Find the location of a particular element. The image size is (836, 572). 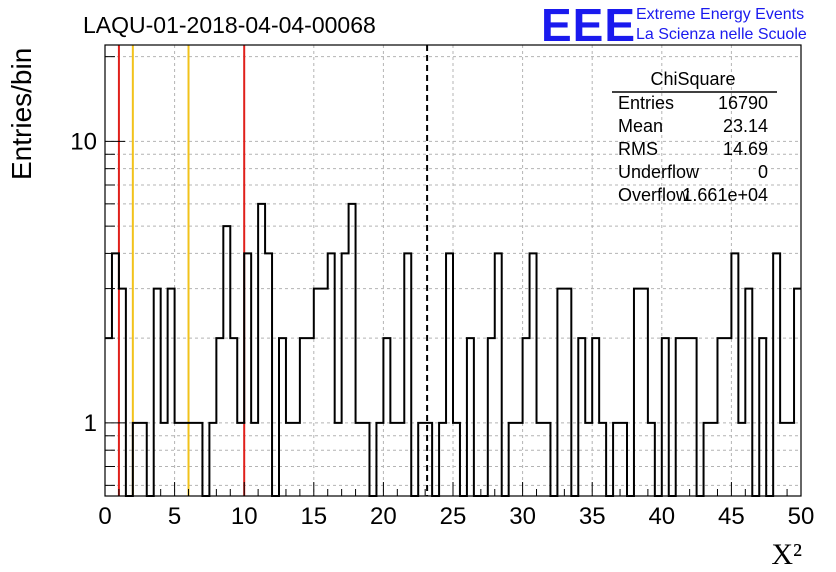

stats-value: 0 is located at coordinates (763, 172).